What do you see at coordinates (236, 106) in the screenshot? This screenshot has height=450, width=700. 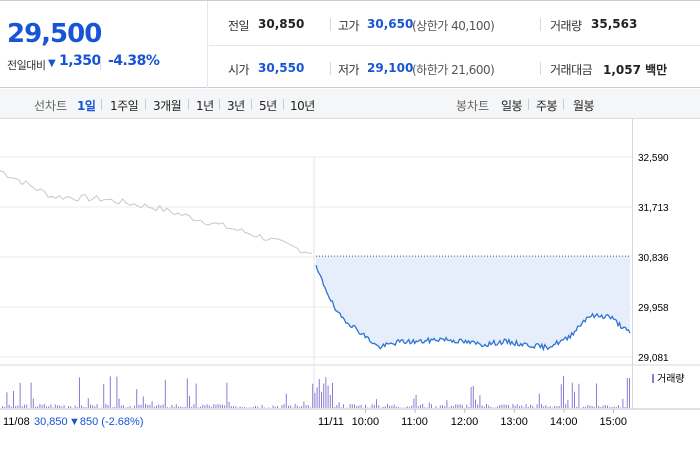 I see `tab-3-years: 3년` at bounding box center [236, 106].